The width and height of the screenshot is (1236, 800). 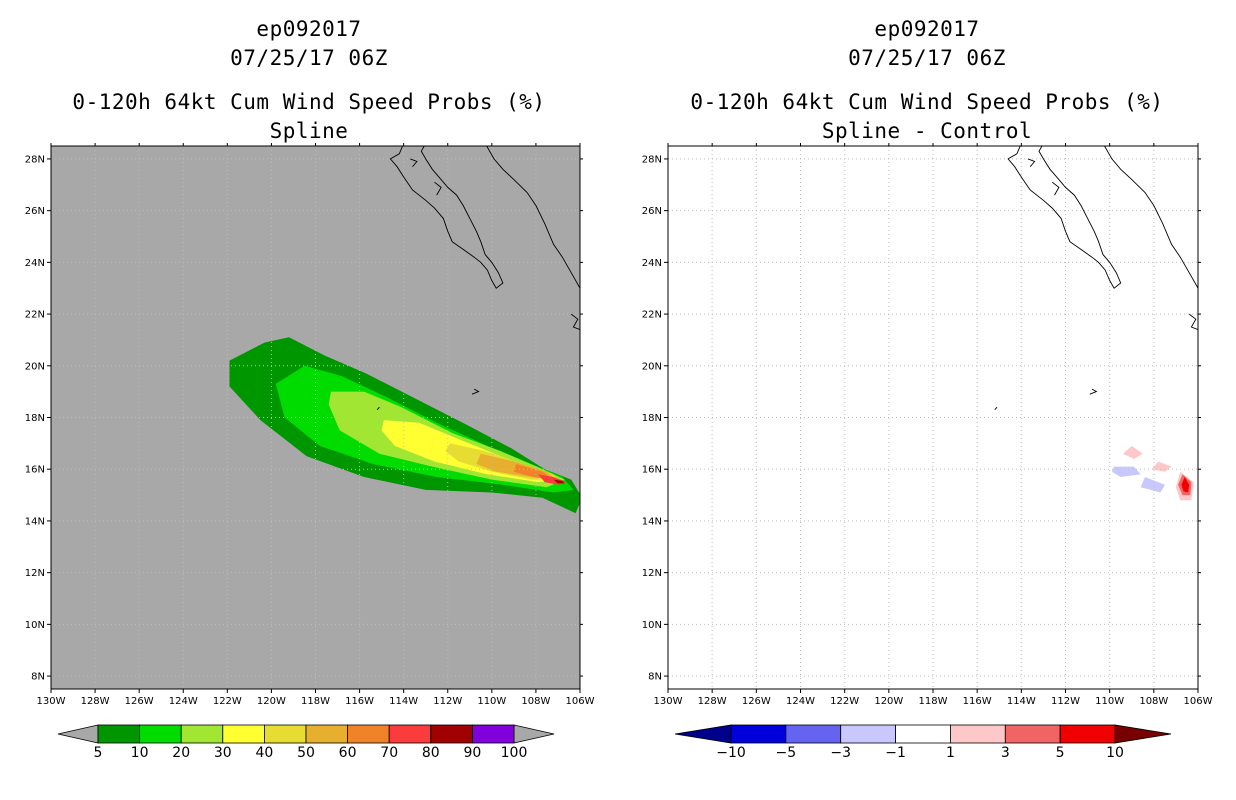 What do you see at coordinates (1065, 701) in the screenshot?
I see `x-tick-label: 112W` at bounding box center [1065, 701].